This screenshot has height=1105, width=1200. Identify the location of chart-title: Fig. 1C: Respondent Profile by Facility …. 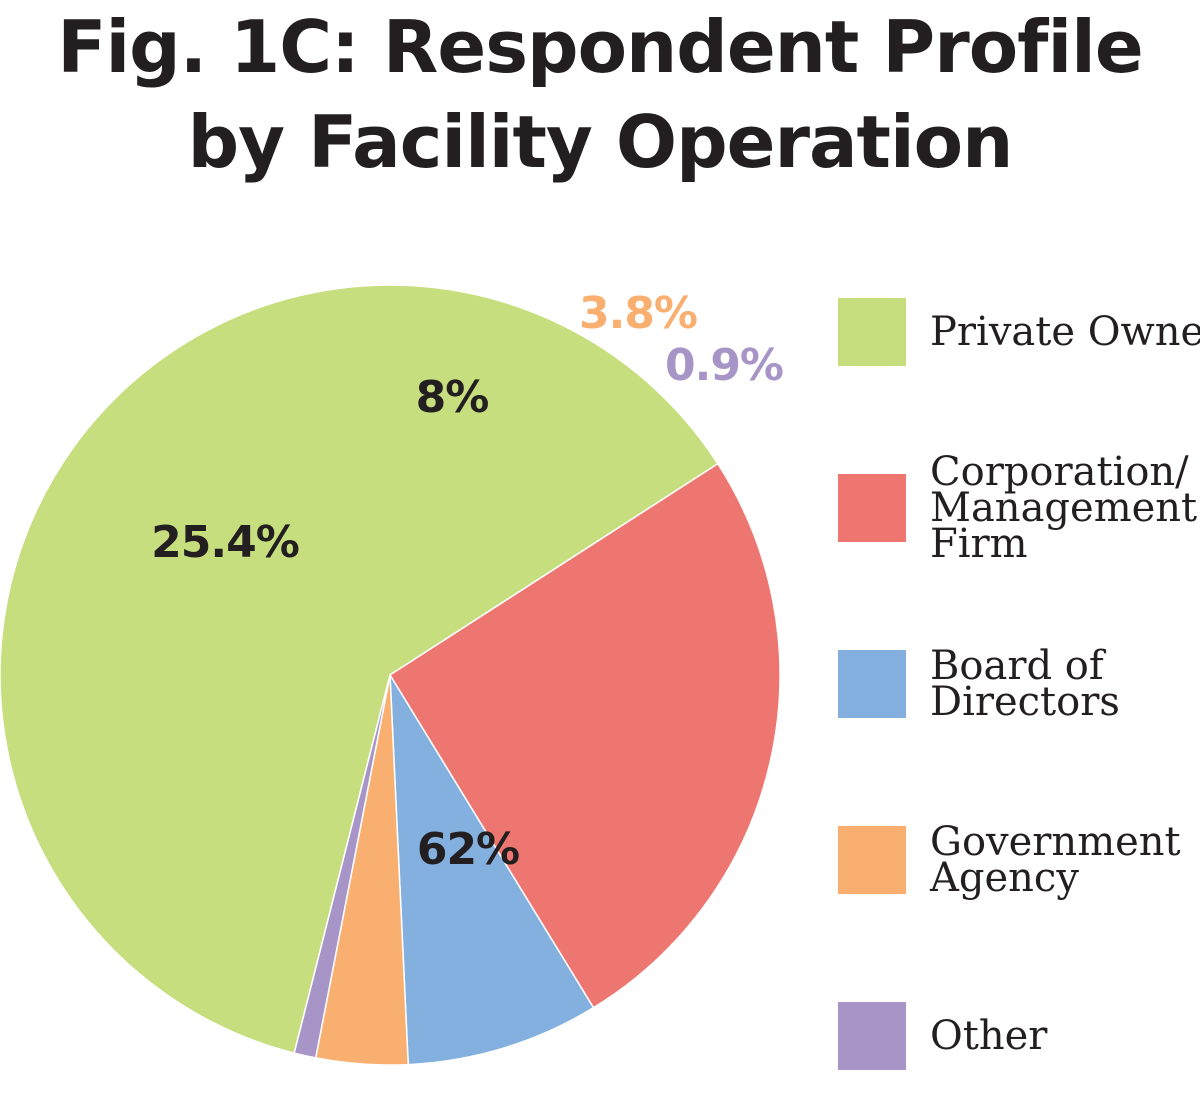
(600, 94).